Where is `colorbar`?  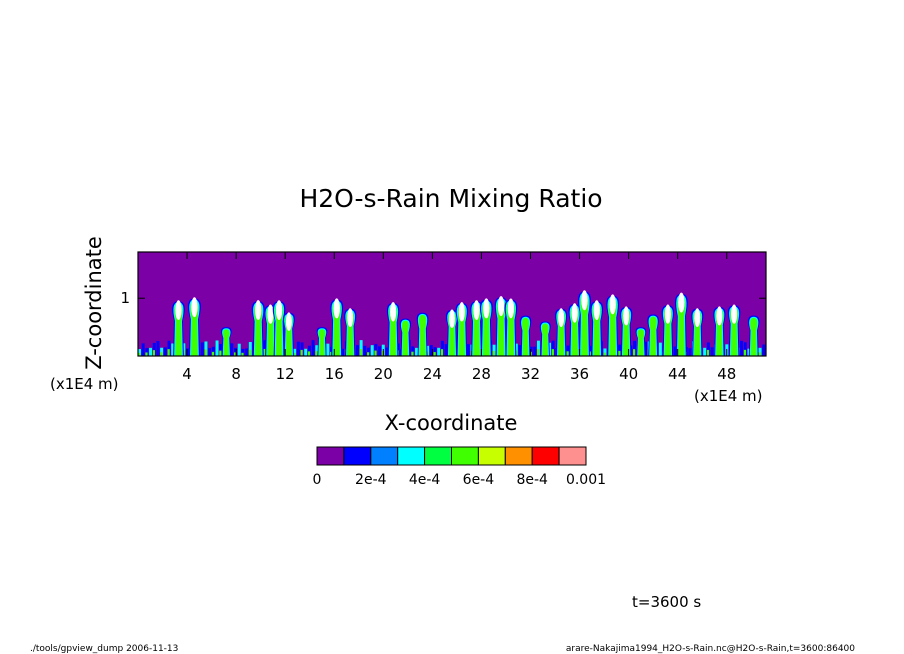 colorbar is located at coordinates (451, 456).